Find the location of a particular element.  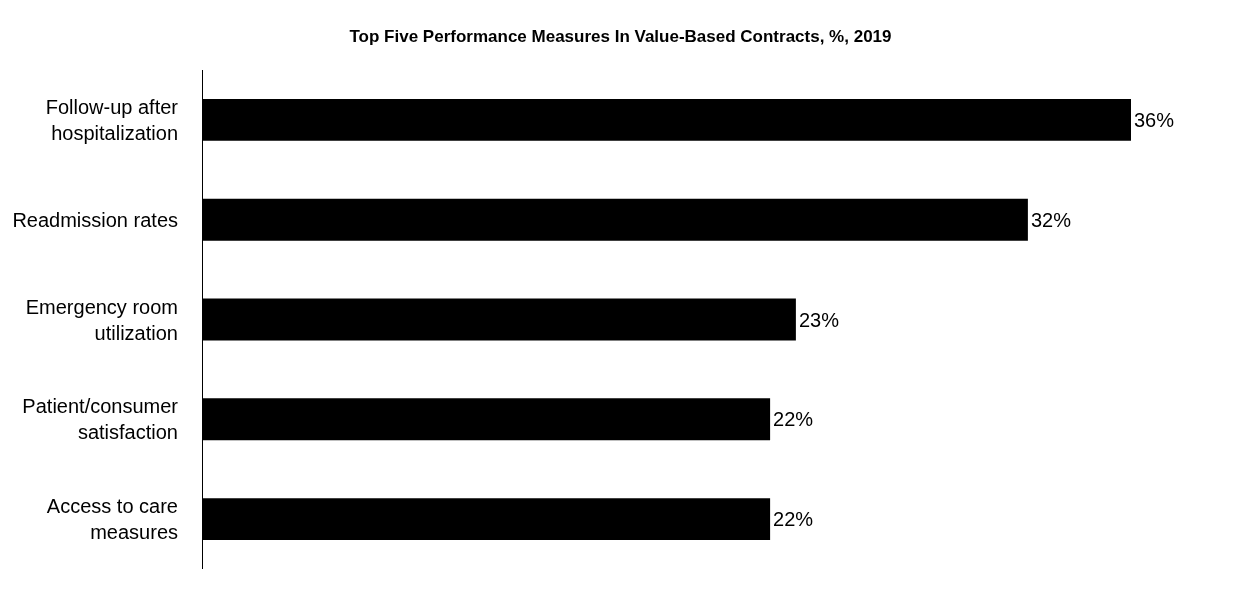

y-tick-label: Readmission rates is located at coordinates (95, 219).